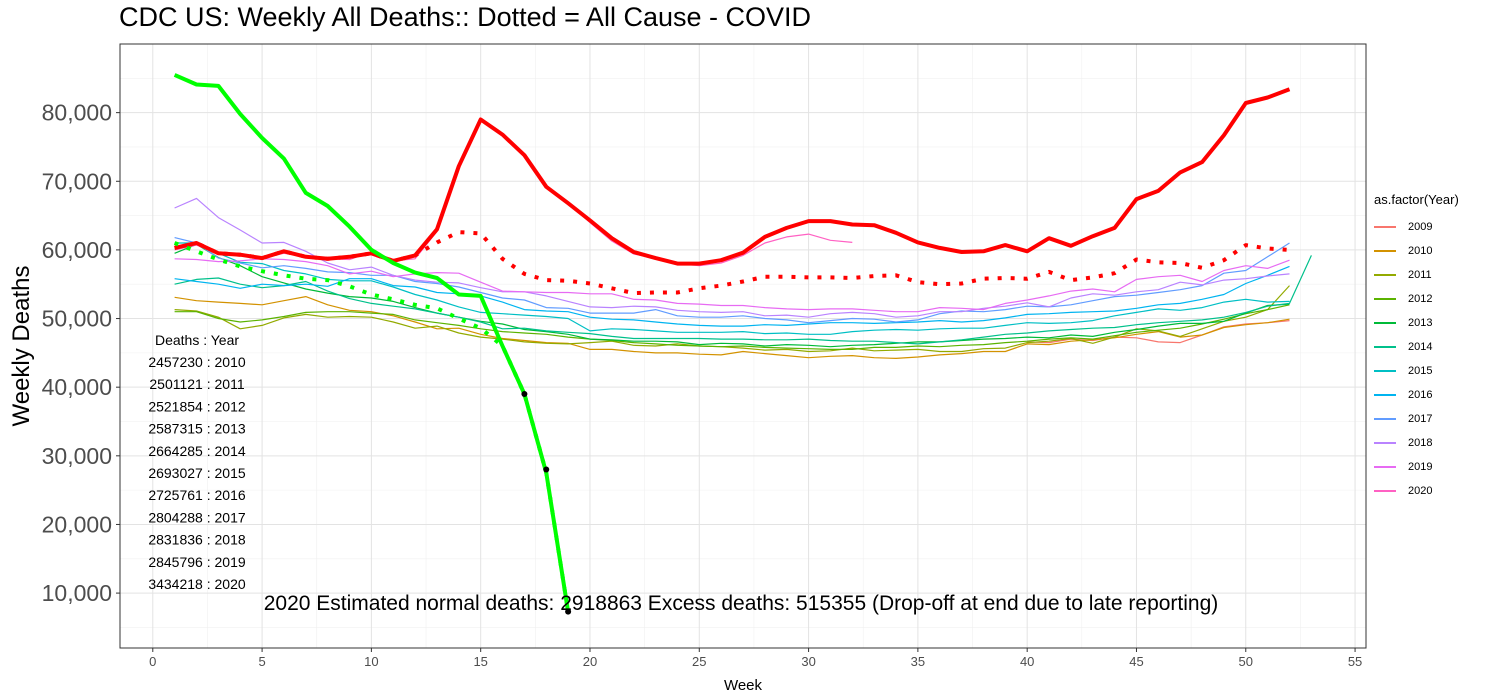  I want to click on legend-item: 2016, so click(1416, 395).